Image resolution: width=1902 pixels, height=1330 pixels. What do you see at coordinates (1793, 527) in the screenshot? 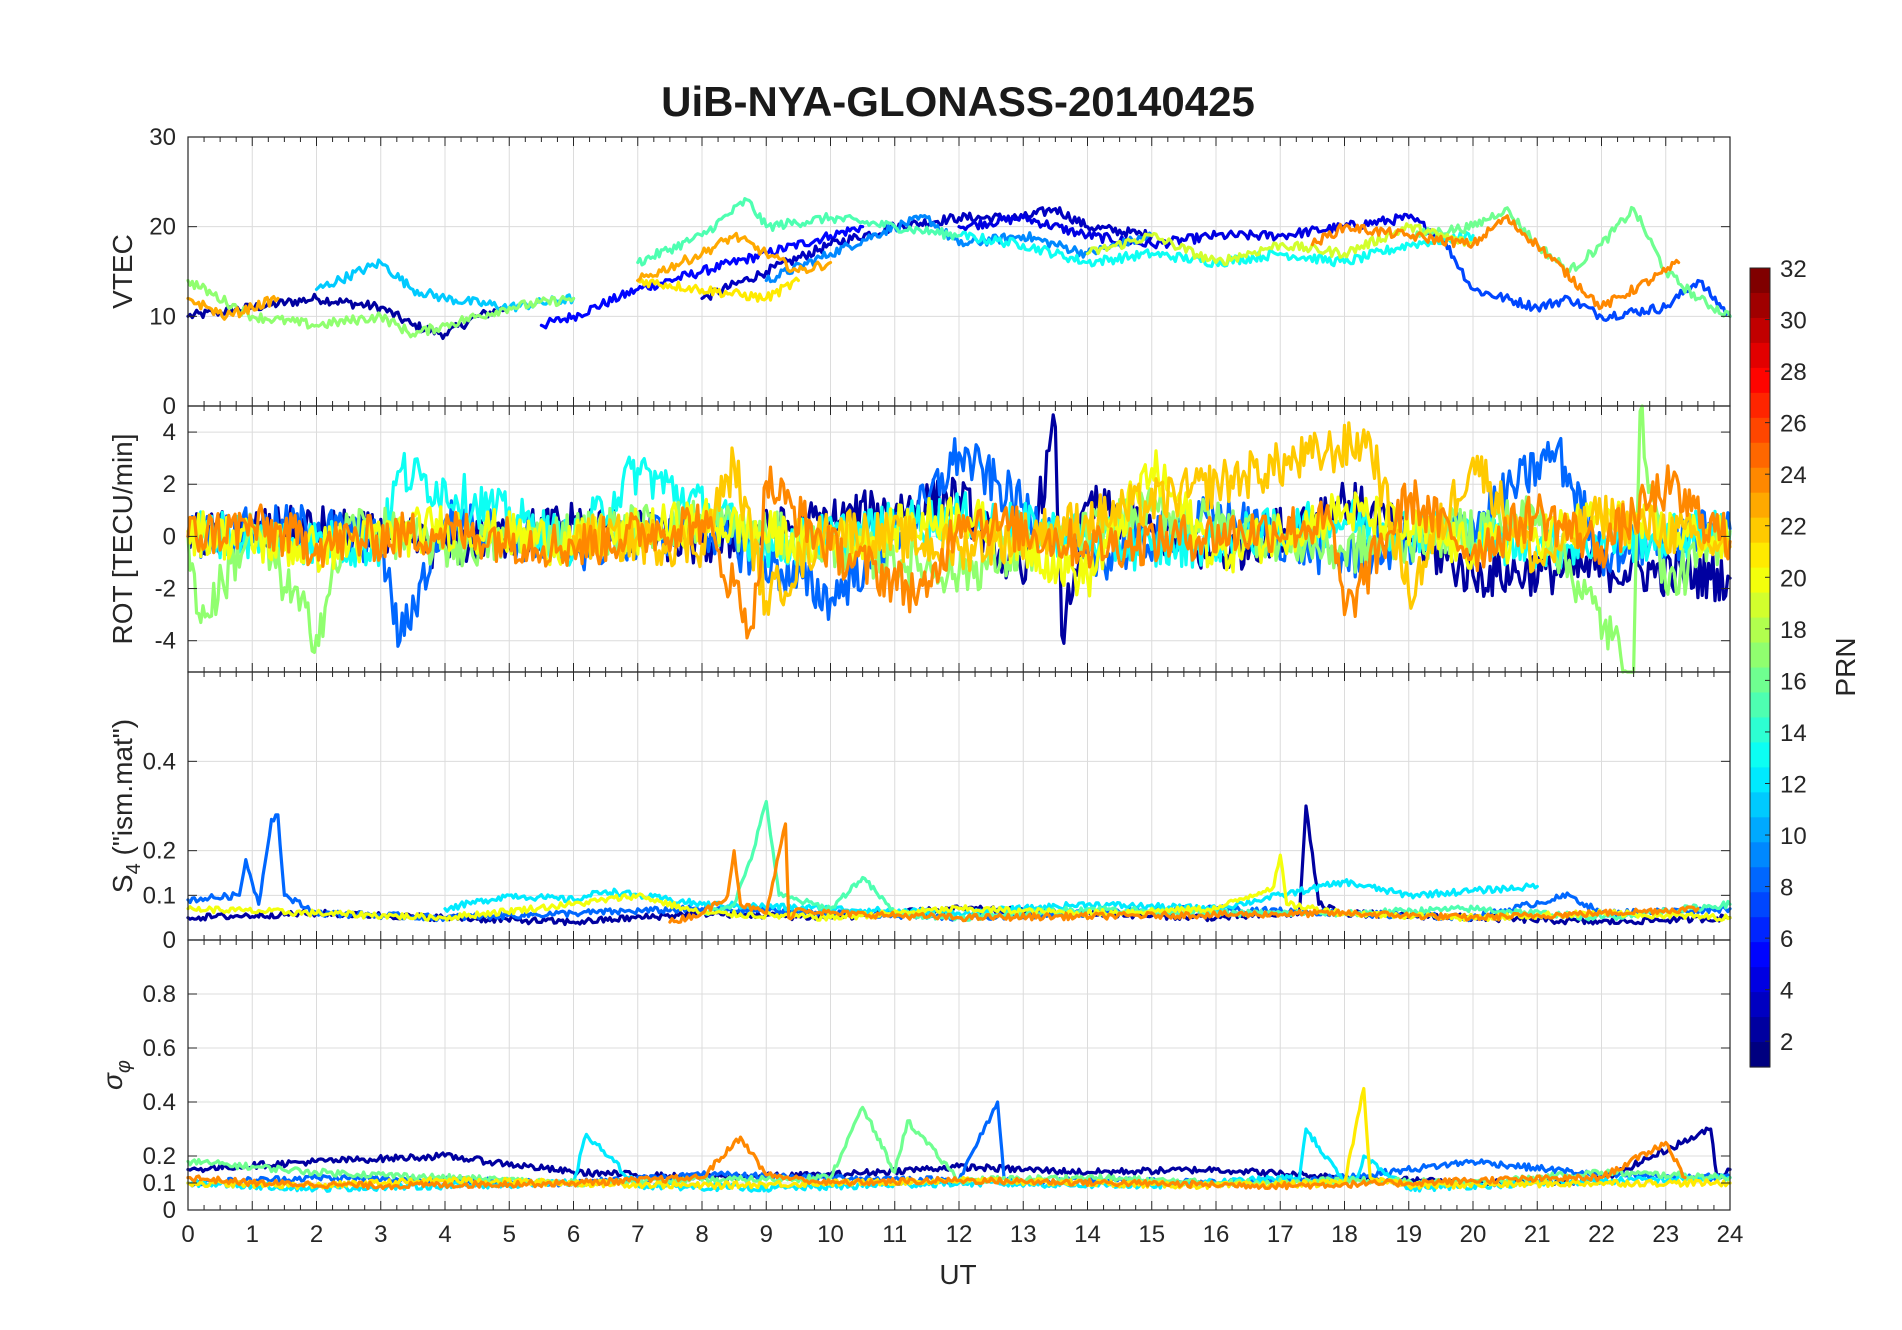
I see `colorbar-tick-label: 22` at bounding box center [1793, 527].